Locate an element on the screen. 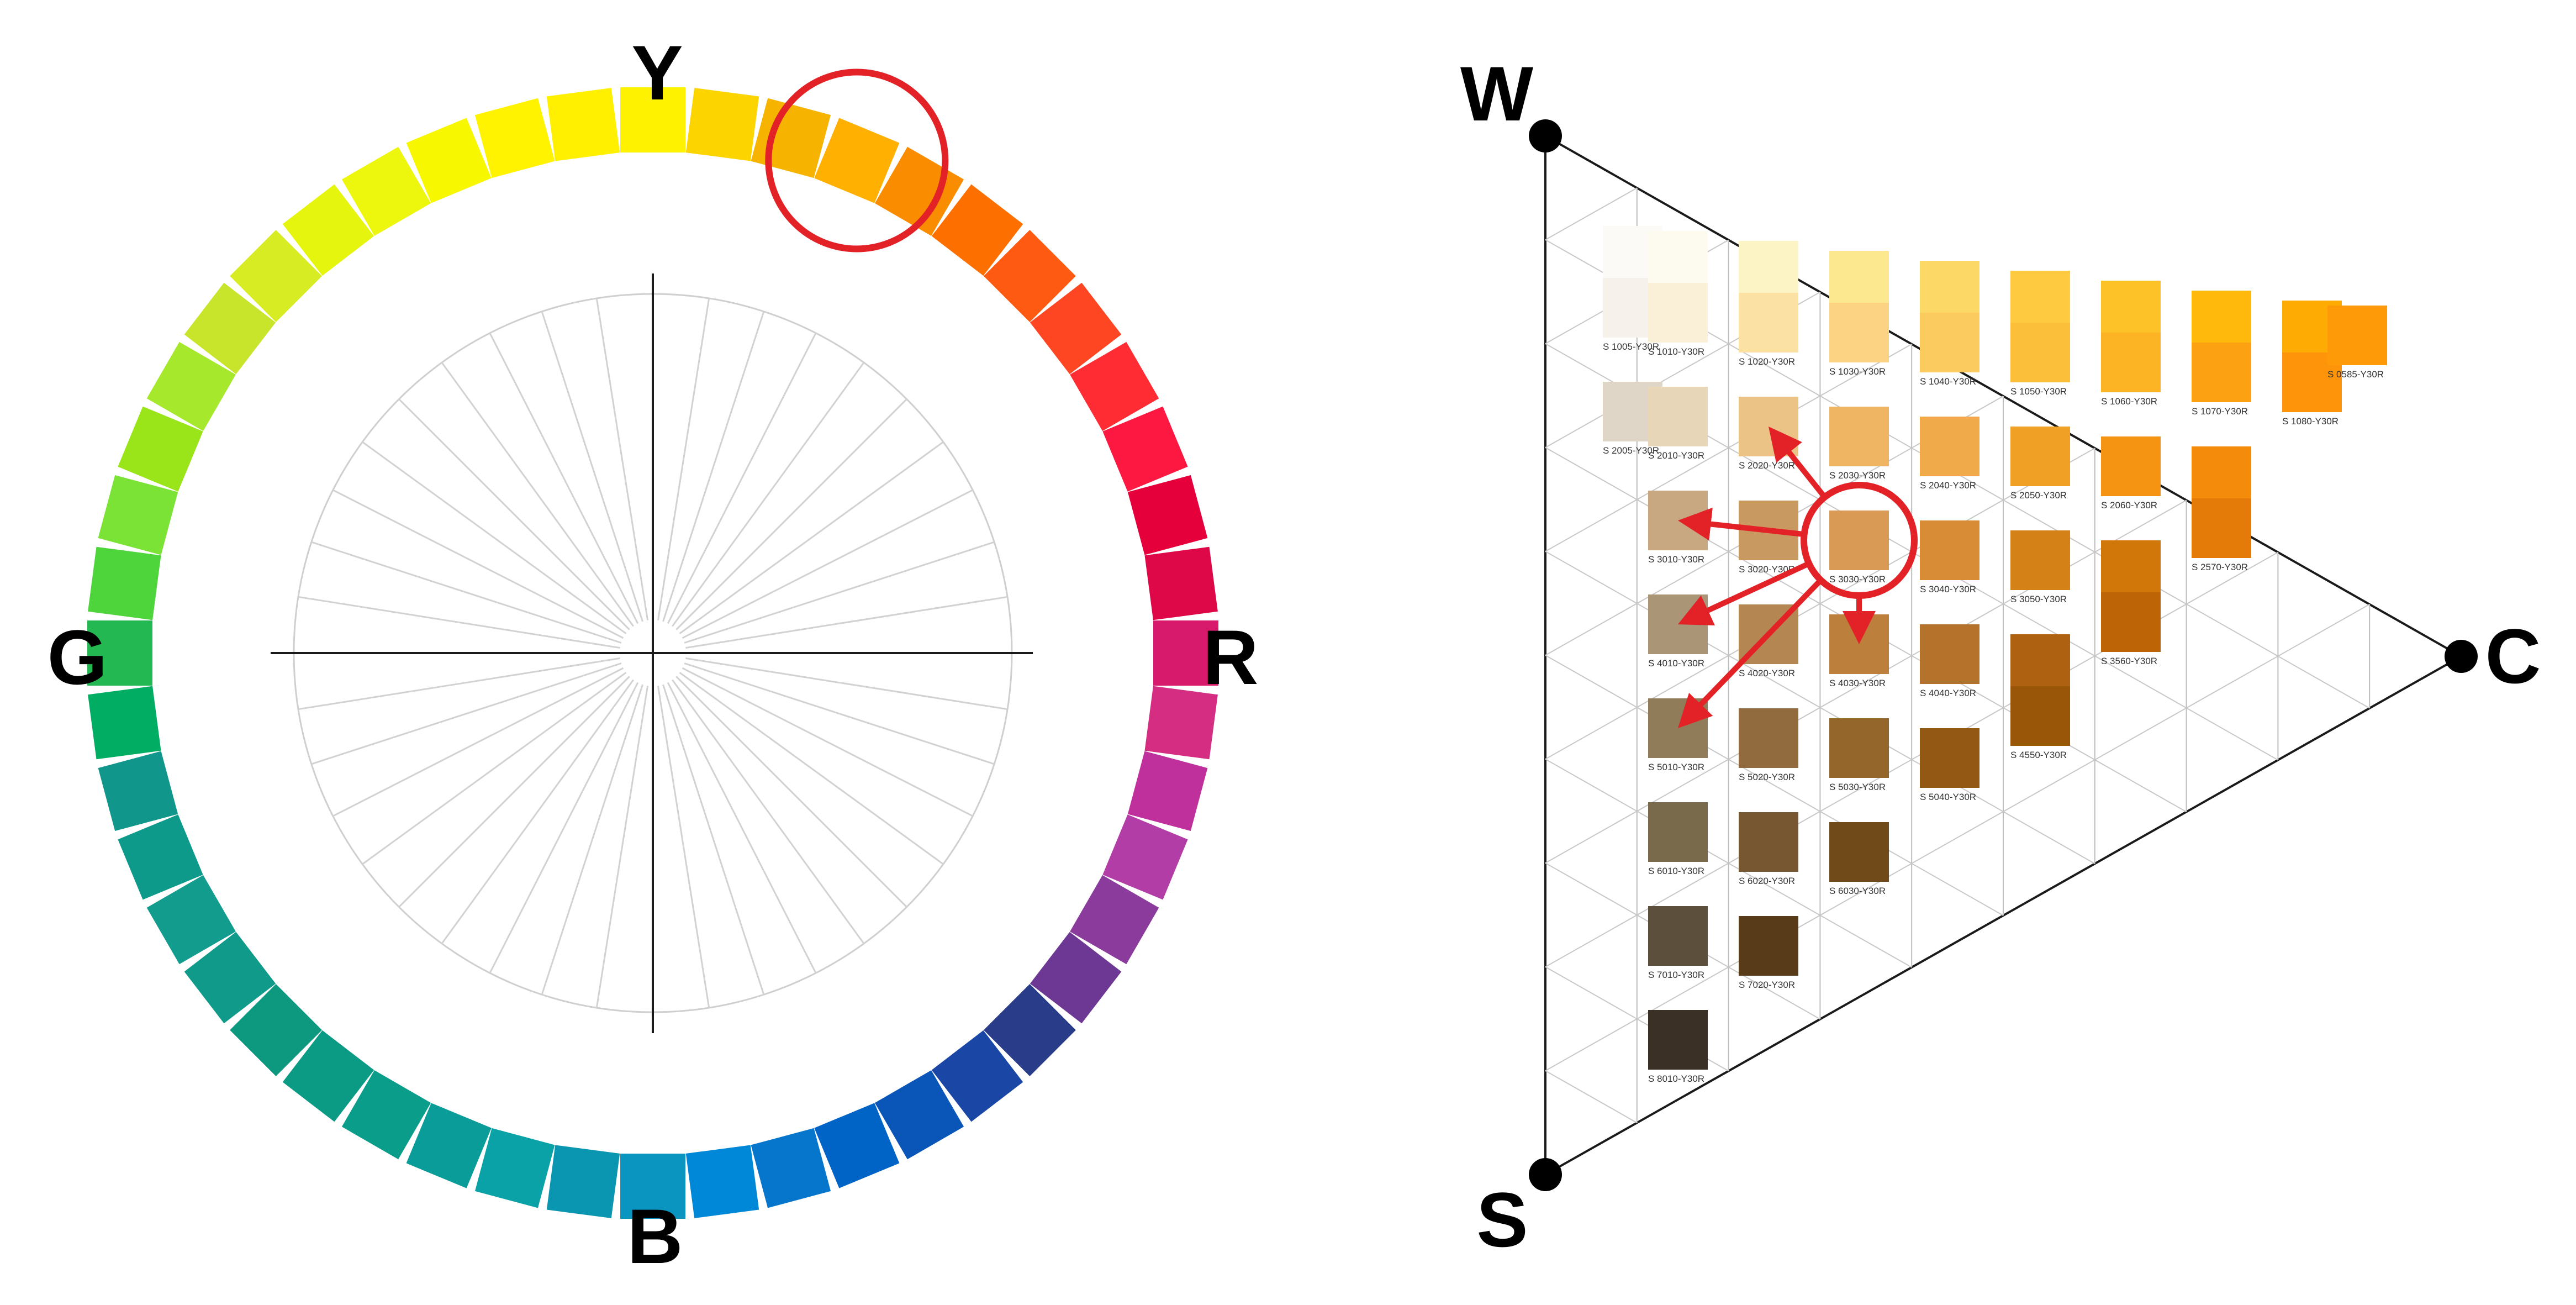 Image resolution: width=2576 pixels, height=1305 pixels. label-y: Y is located at coordinates (657, 73).